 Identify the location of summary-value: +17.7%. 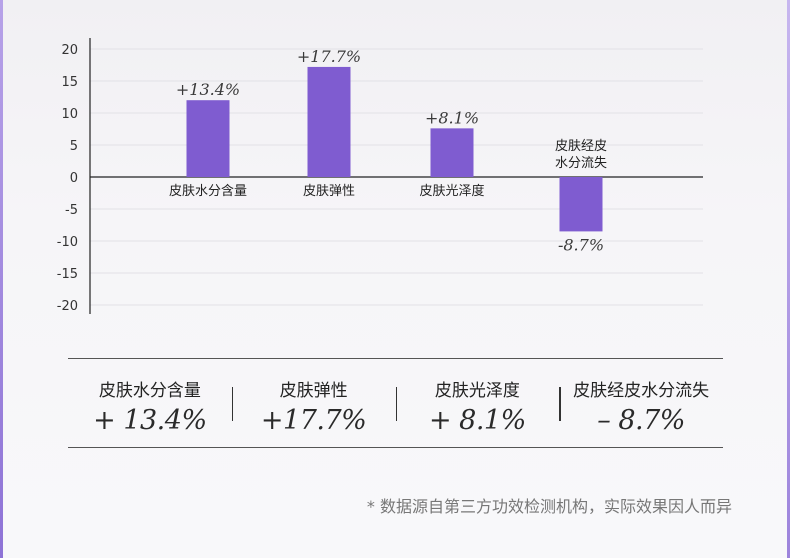
(313, 420).